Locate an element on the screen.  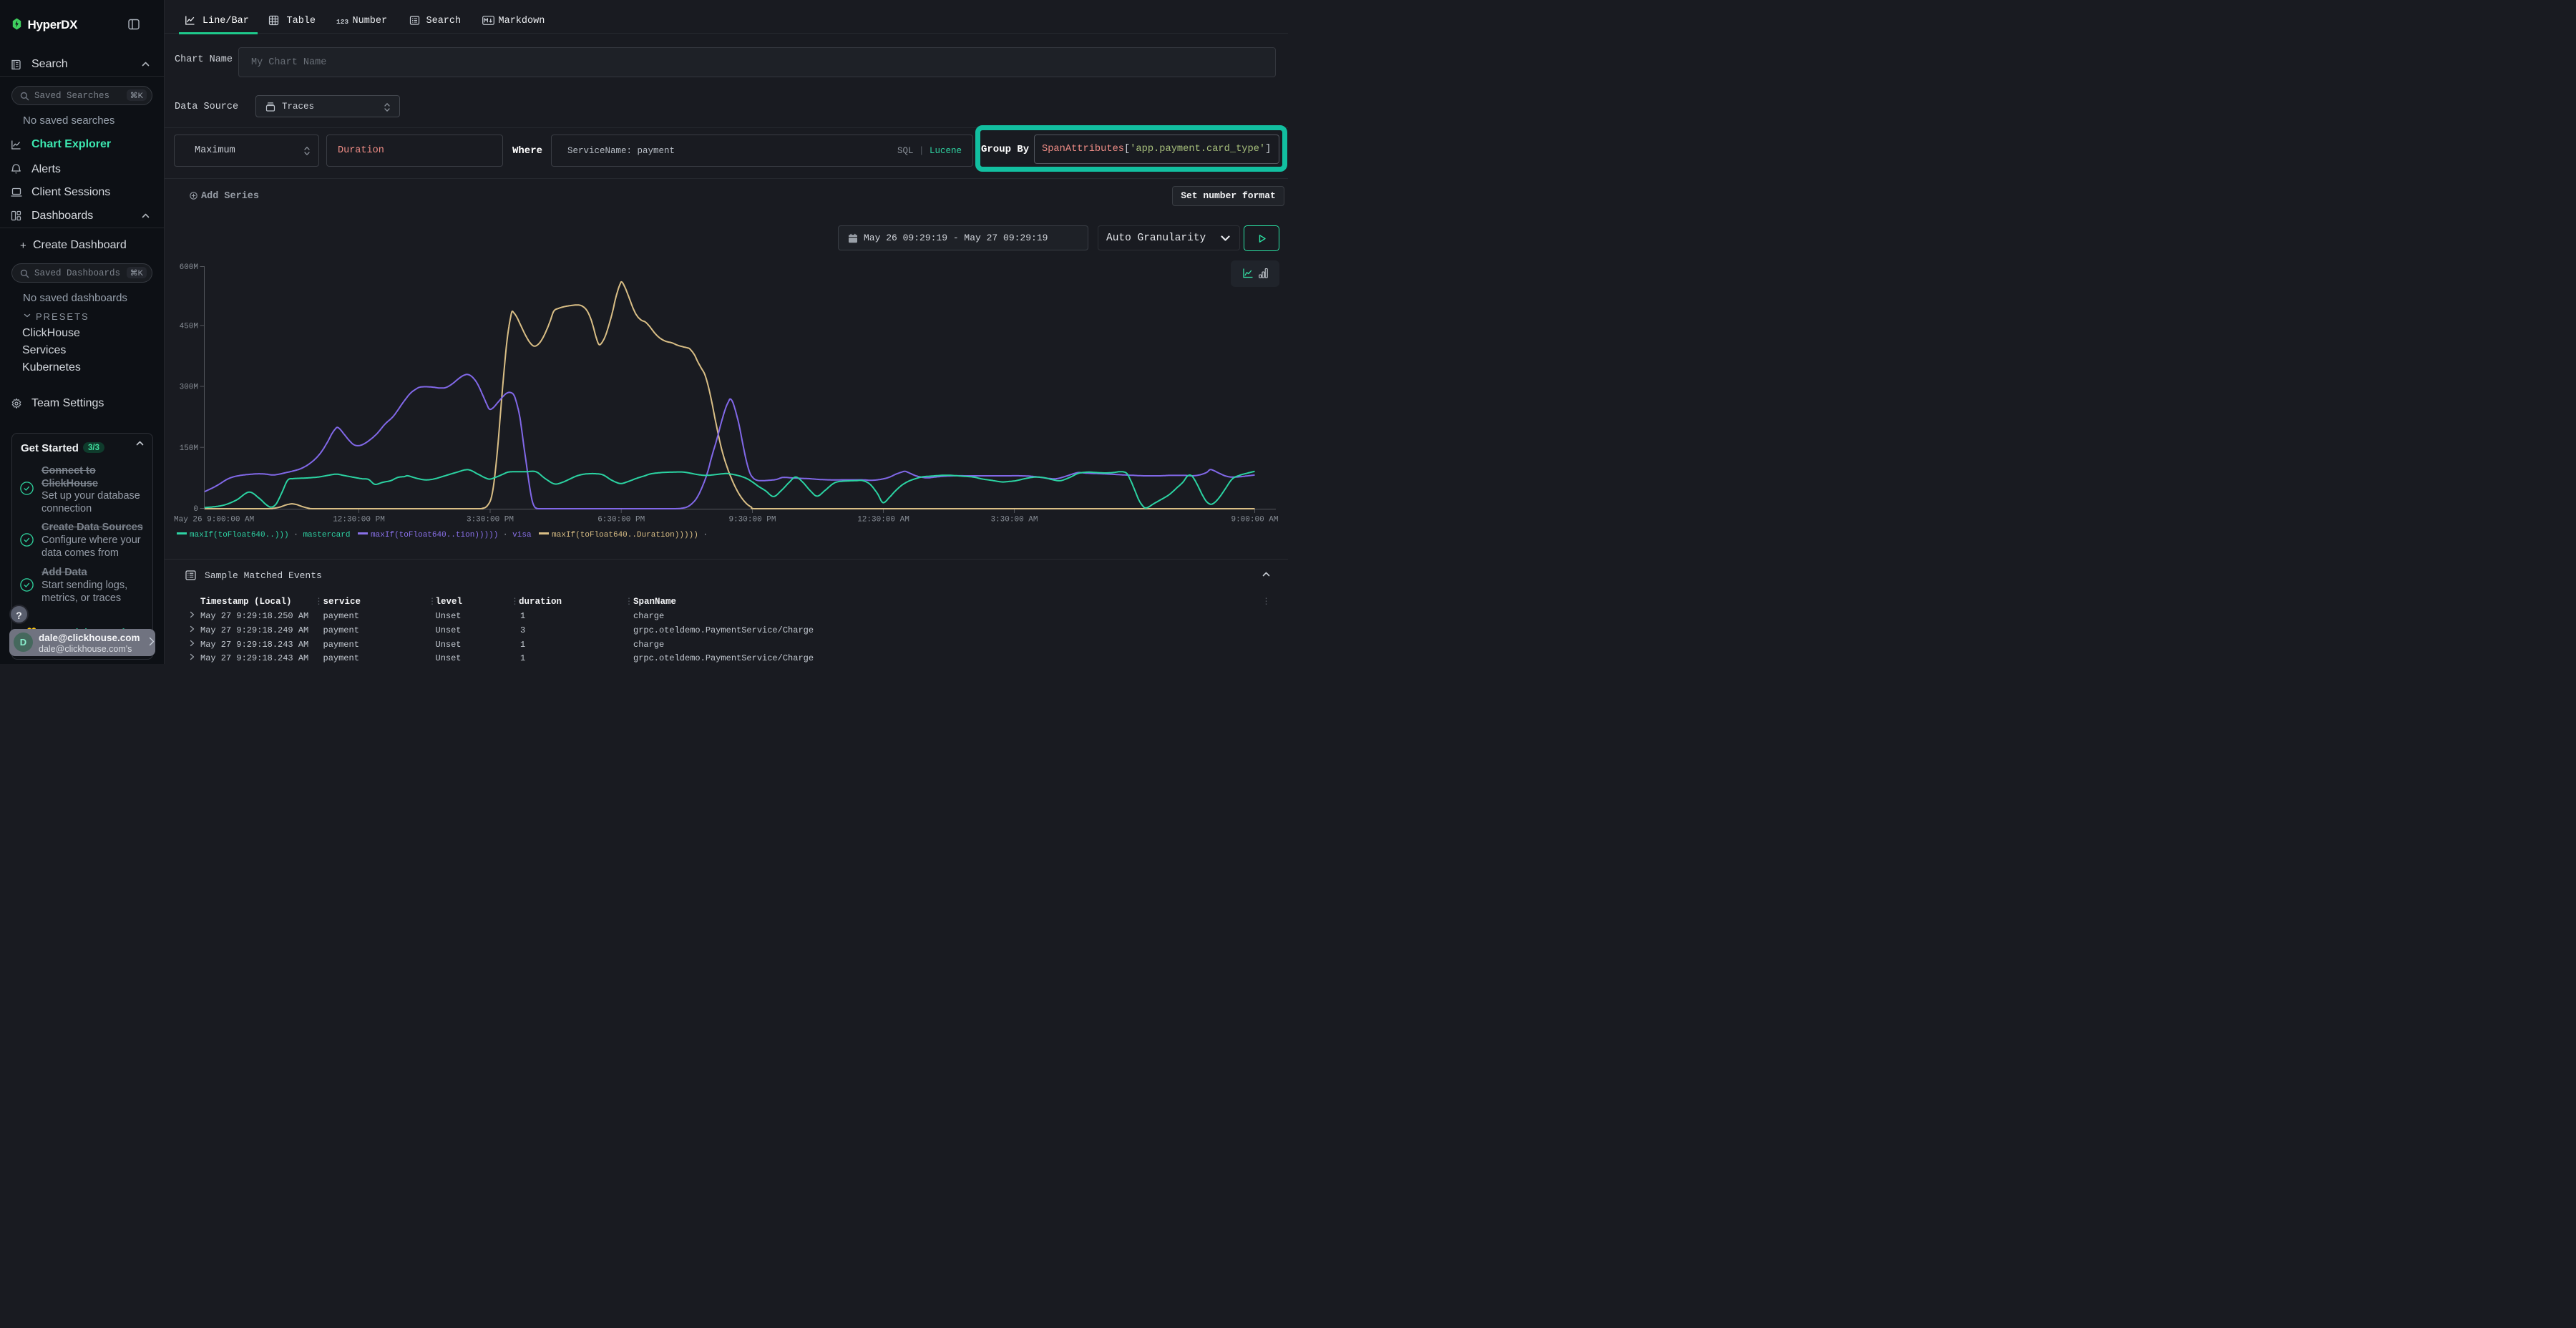
svg-text: 300M is located at coordinates (189, 388).